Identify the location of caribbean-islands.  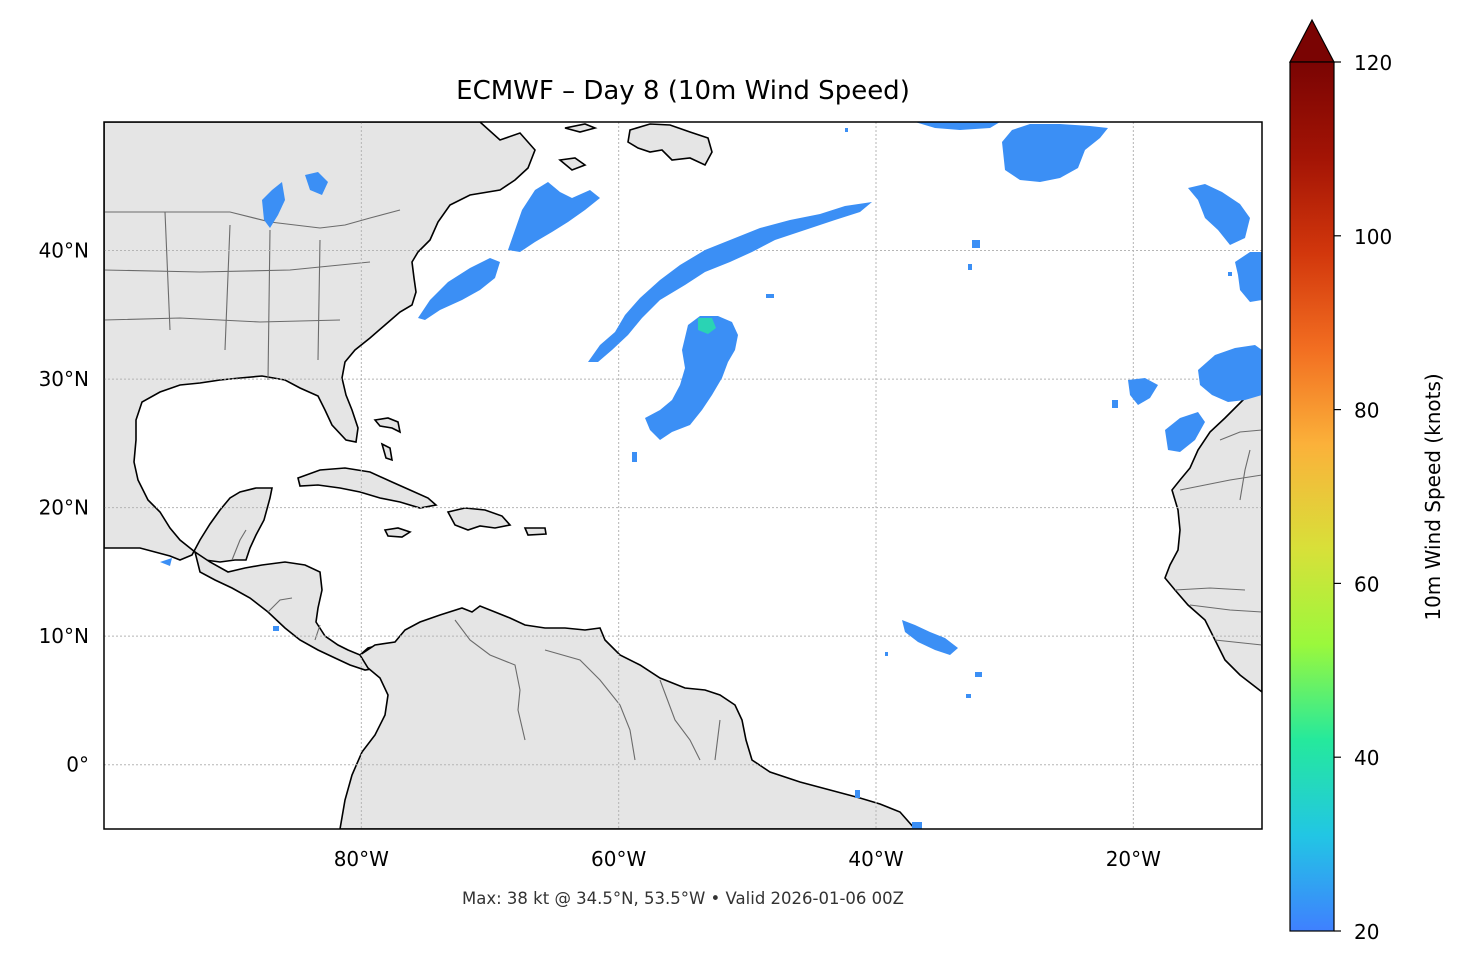
(422, 477).